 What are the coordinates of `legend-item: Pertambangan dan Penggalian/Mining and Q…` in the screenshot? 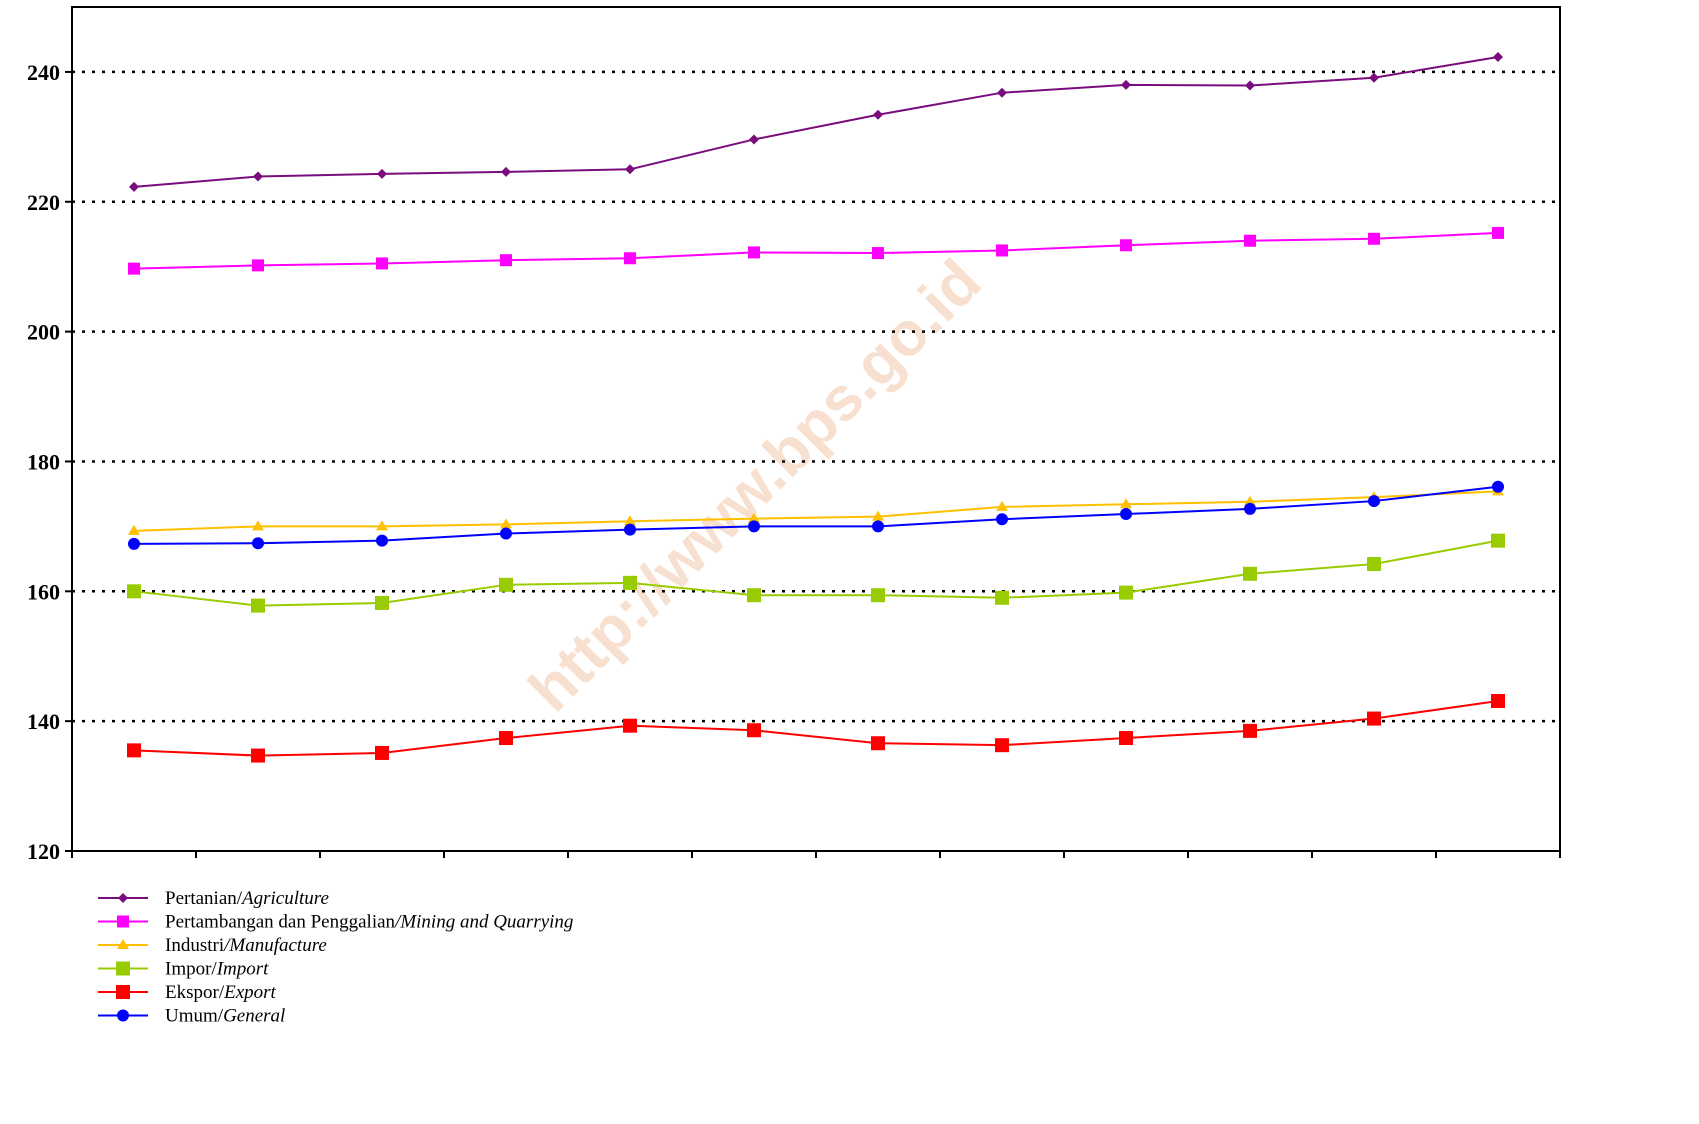 It's located at (335, 922).